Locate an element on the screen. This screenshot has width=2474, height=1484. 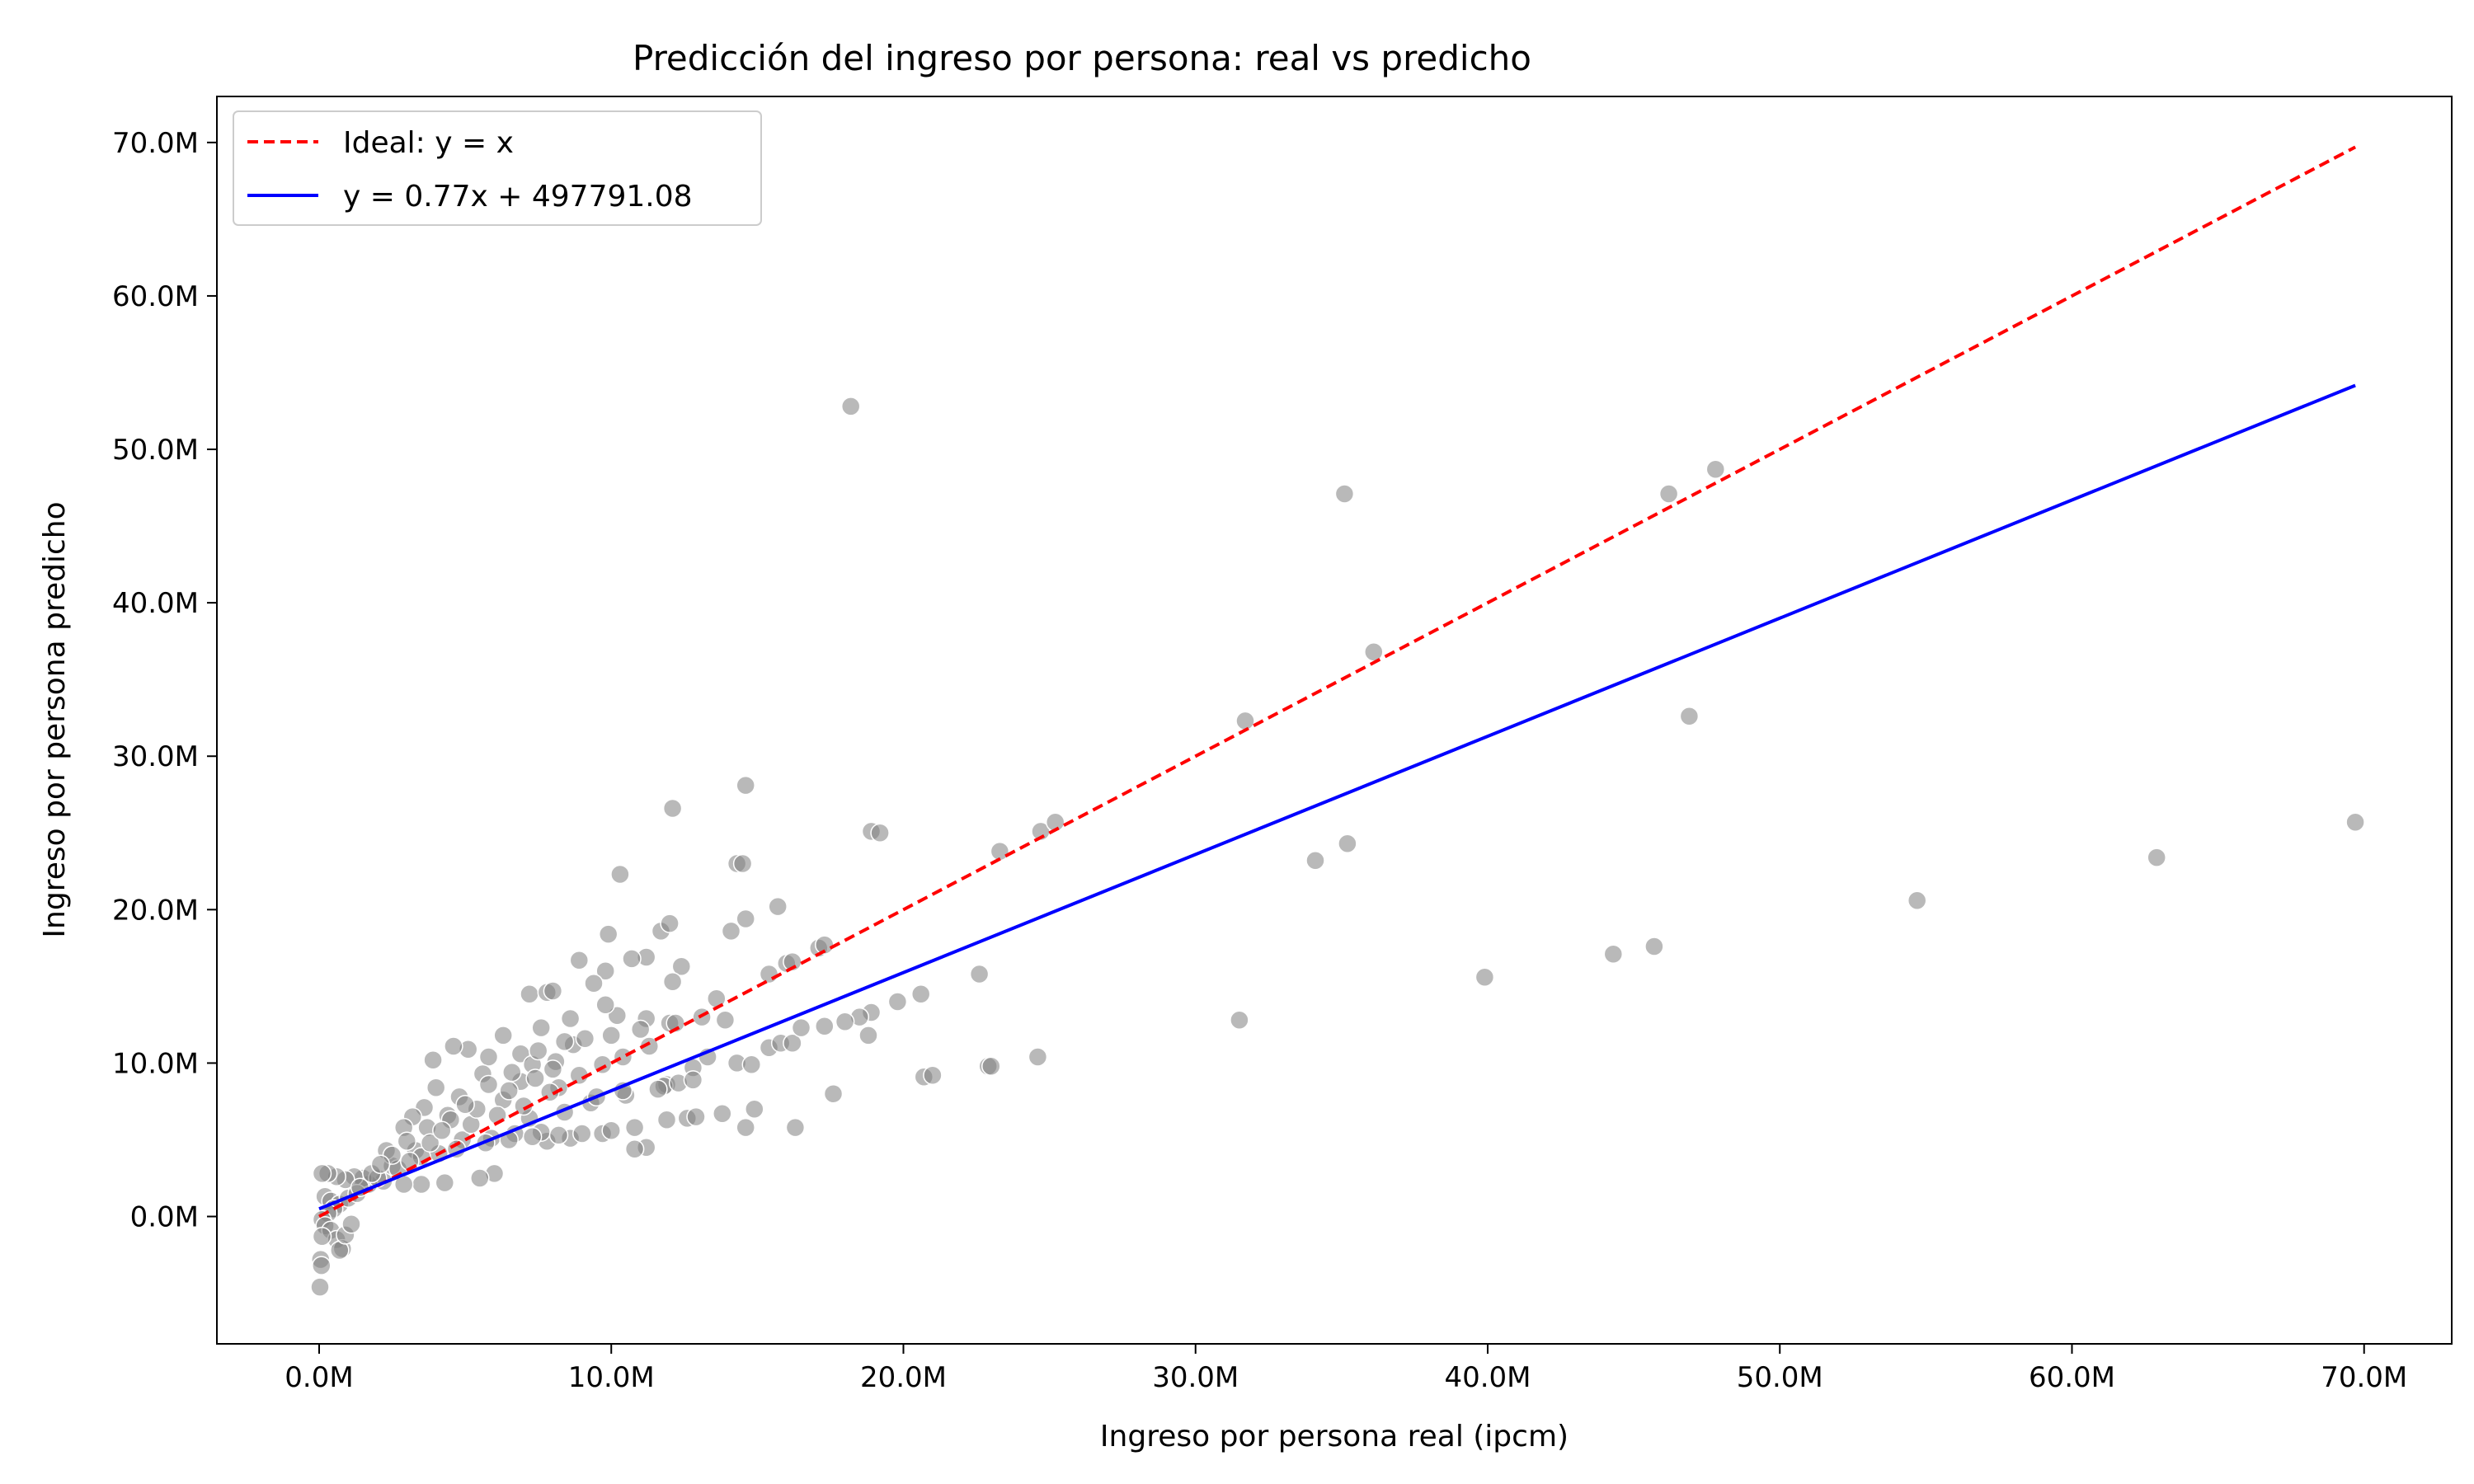
y-axis-label: Ingreso por persona predicho is located at coordinates (55, 719).